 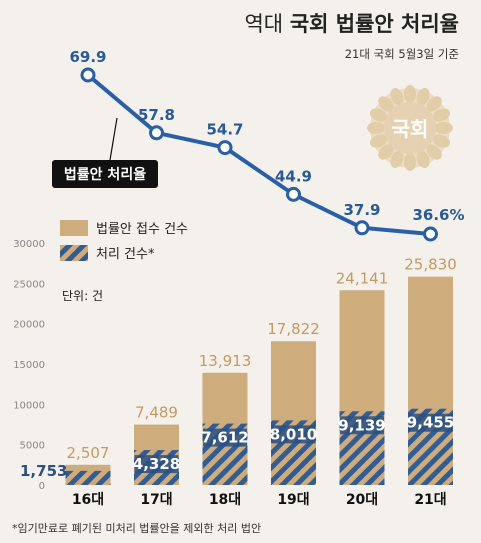 What do you see at coordinates (430, 500) in the screenshot?
I see `x-tick-label: 21대` at bounding box center [430, 500].